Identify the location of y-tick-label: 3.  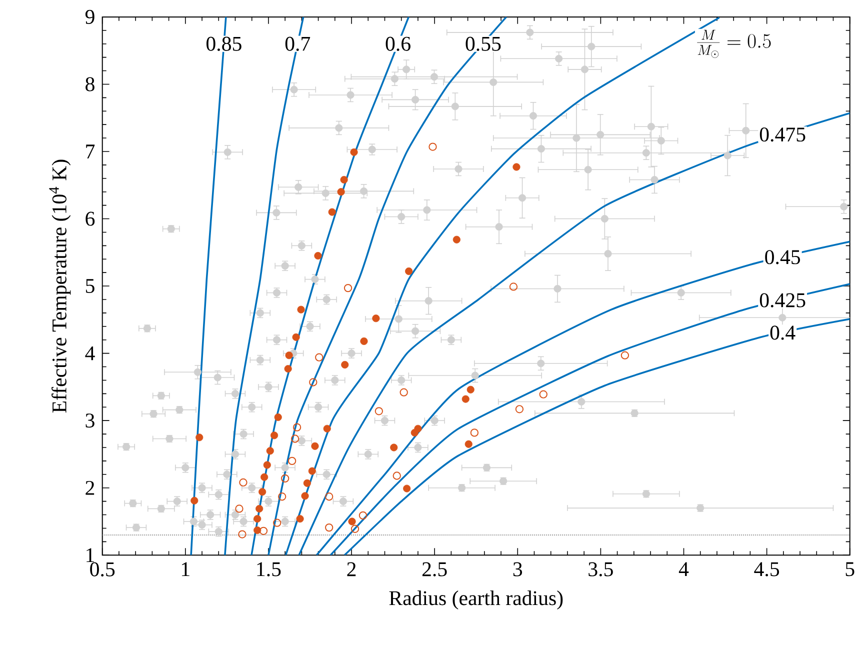
(90, 421).